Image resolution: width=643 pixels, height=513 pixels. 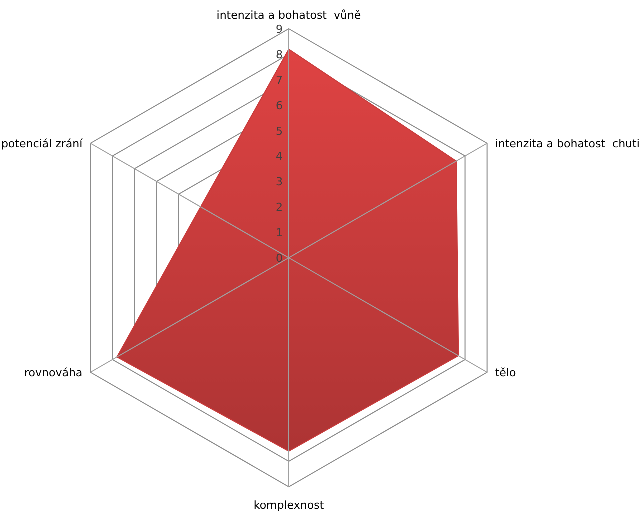 What do you see at coordinates (279, 182) in the screenshot?
I see `y-tick-label: 3` at bounding box center [279, 182].